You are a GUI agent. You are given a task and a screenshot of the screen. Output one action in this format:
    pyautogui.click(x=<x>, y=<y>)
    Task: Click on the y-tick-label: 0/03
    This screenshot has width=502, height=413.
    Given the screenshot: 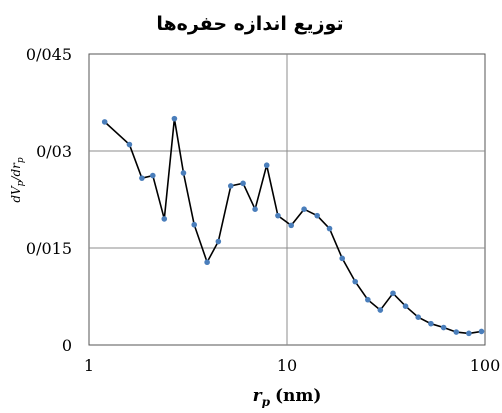 What is the action you would take?
    pyautogui.click(x=54, y=151)
    